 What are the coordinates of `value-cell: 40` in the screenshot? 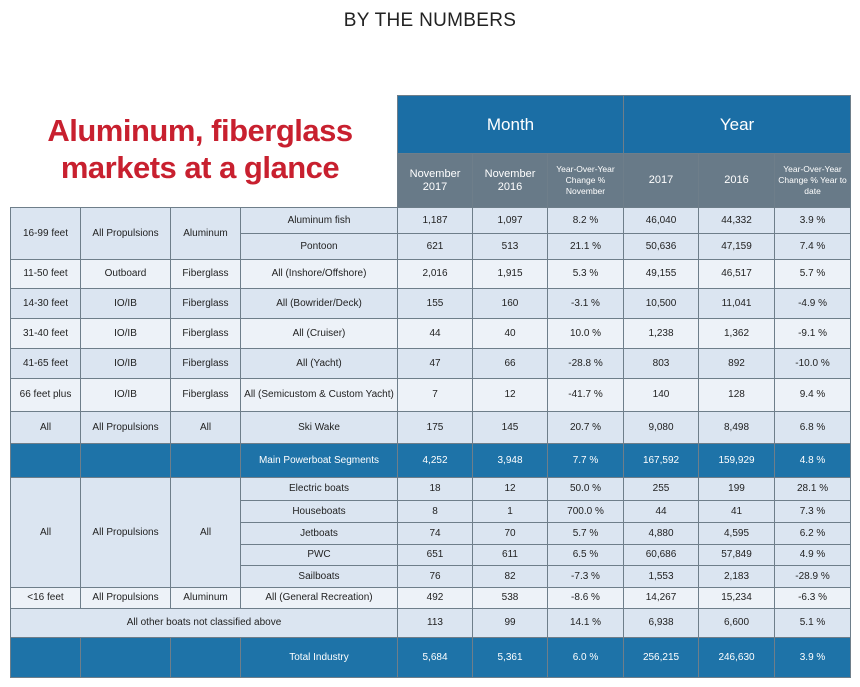 It's located at (510, 333).